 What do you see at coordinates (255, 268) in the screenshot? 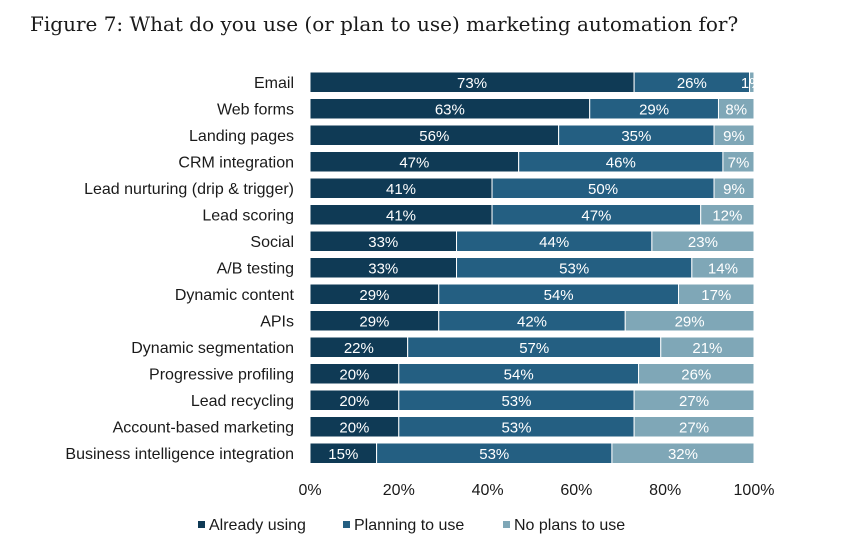
I see `category-label: A/B testing` at bounding box center [255, 268].